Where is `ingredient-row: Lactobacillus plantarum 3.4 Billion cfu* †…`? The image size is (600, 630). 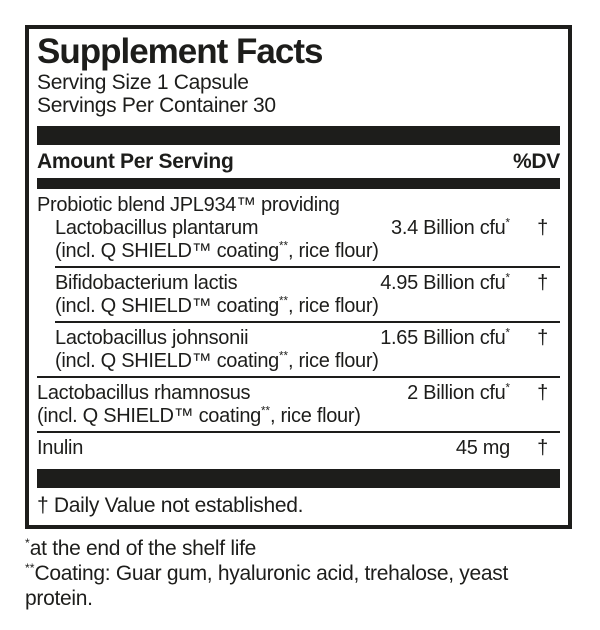
ingredient-row: Lactobacillus plantarum 3.4 Billion cfu* †… is located at coordinates (298, 240).